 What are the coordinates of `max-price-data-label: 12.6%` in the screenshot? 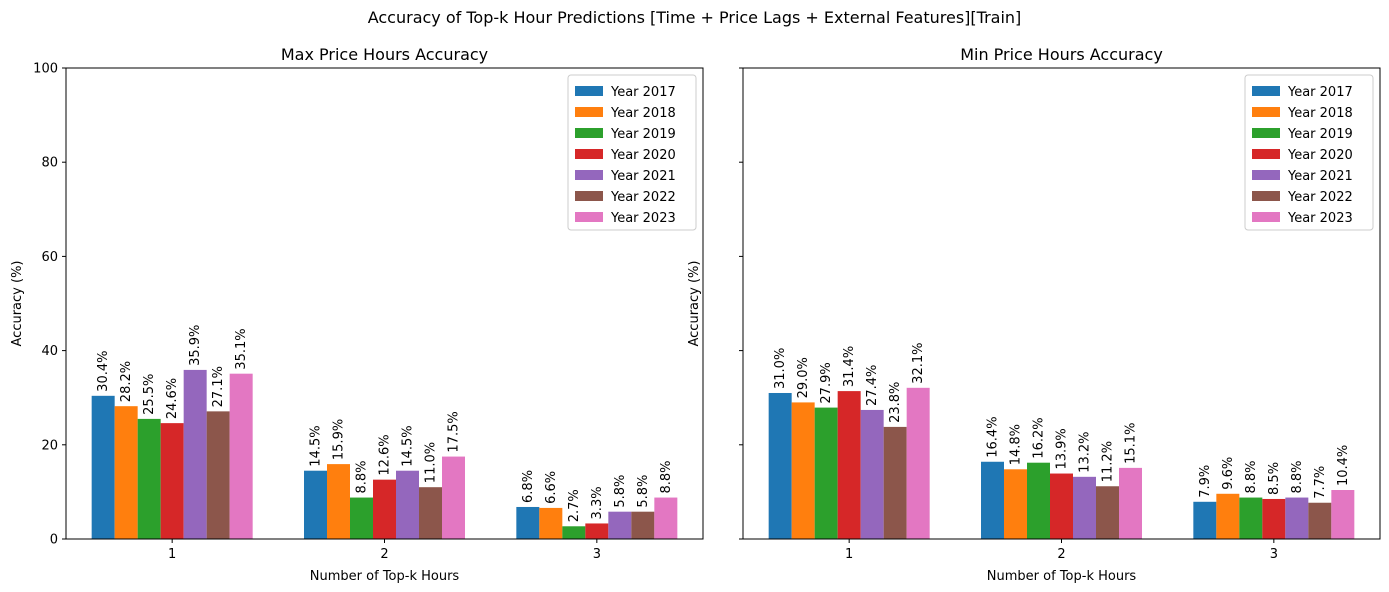 It's located at (385, 454).